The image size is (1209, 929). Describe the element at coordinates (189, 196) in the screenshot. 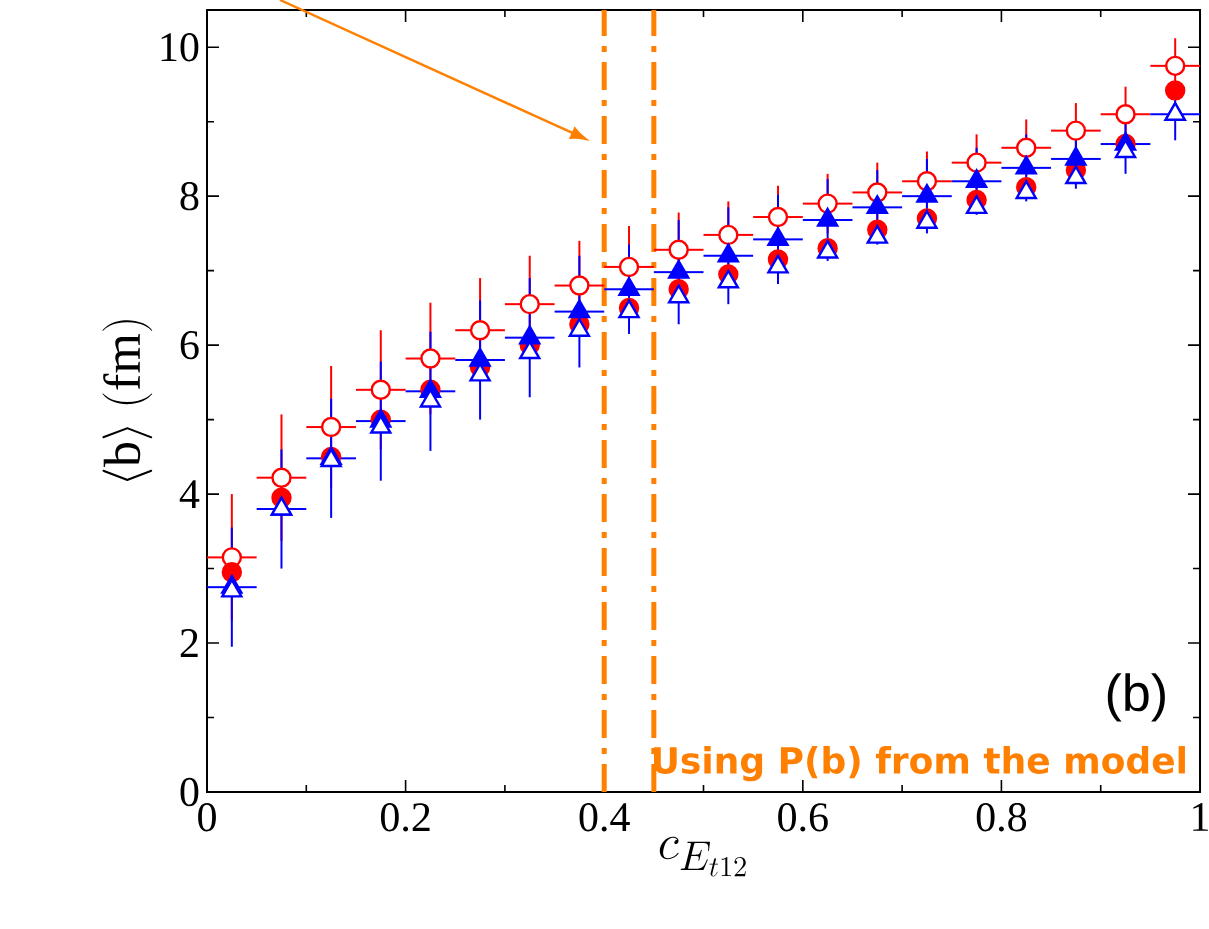

I see `y-tick-label: 8` at that location.